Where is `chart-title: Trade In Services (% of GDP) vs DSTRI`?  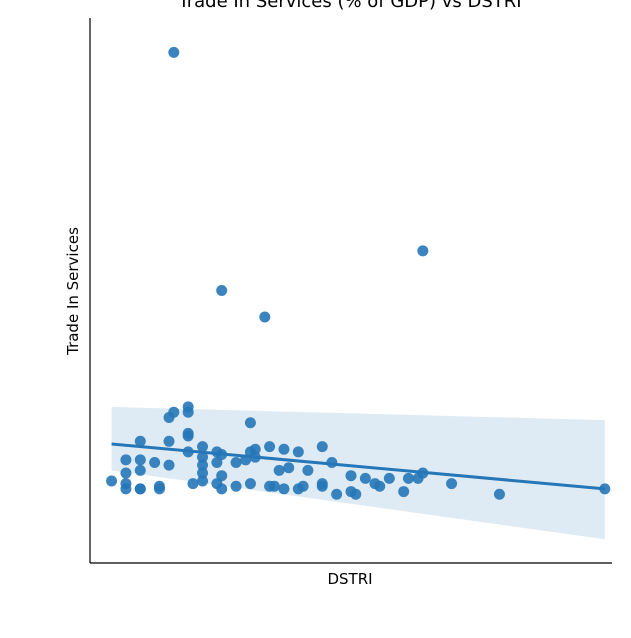
chart-title: Trade In Services (% of GDP) vs DSTRI is located at coordinates (349, 6).